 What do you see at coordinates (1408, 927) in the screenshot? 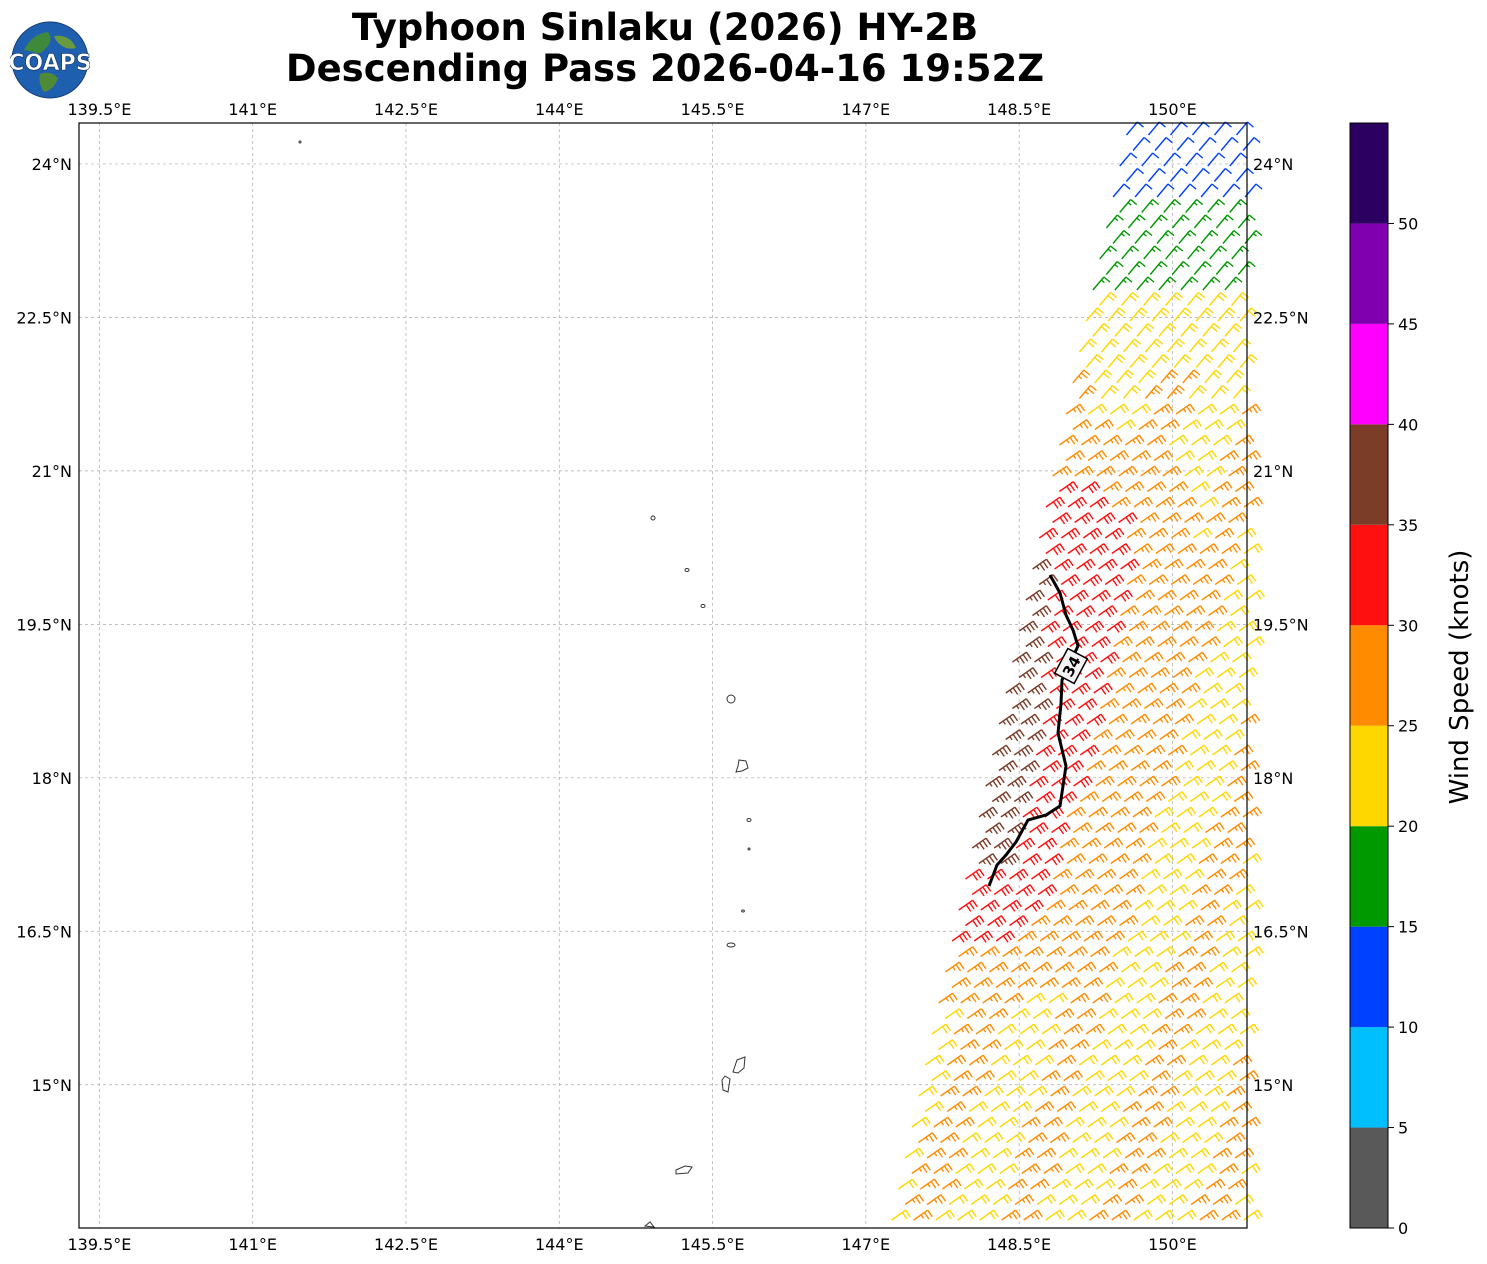
I see `colorbar-tick-label: 15` at bounding box center [1408, 927].